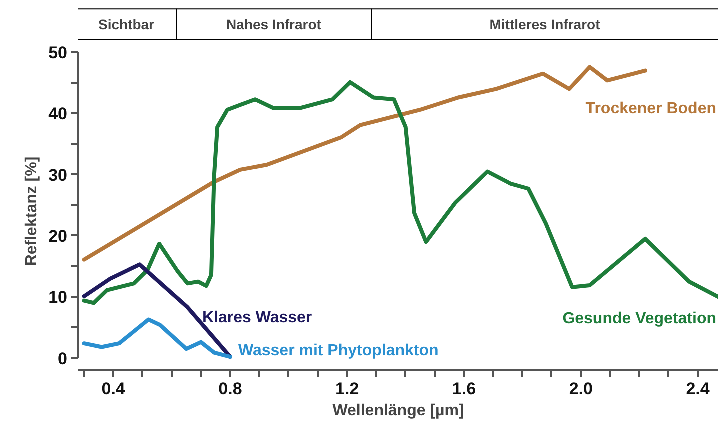  I want to click on series-label: Gesunde Vegetation, so click(639, 319).